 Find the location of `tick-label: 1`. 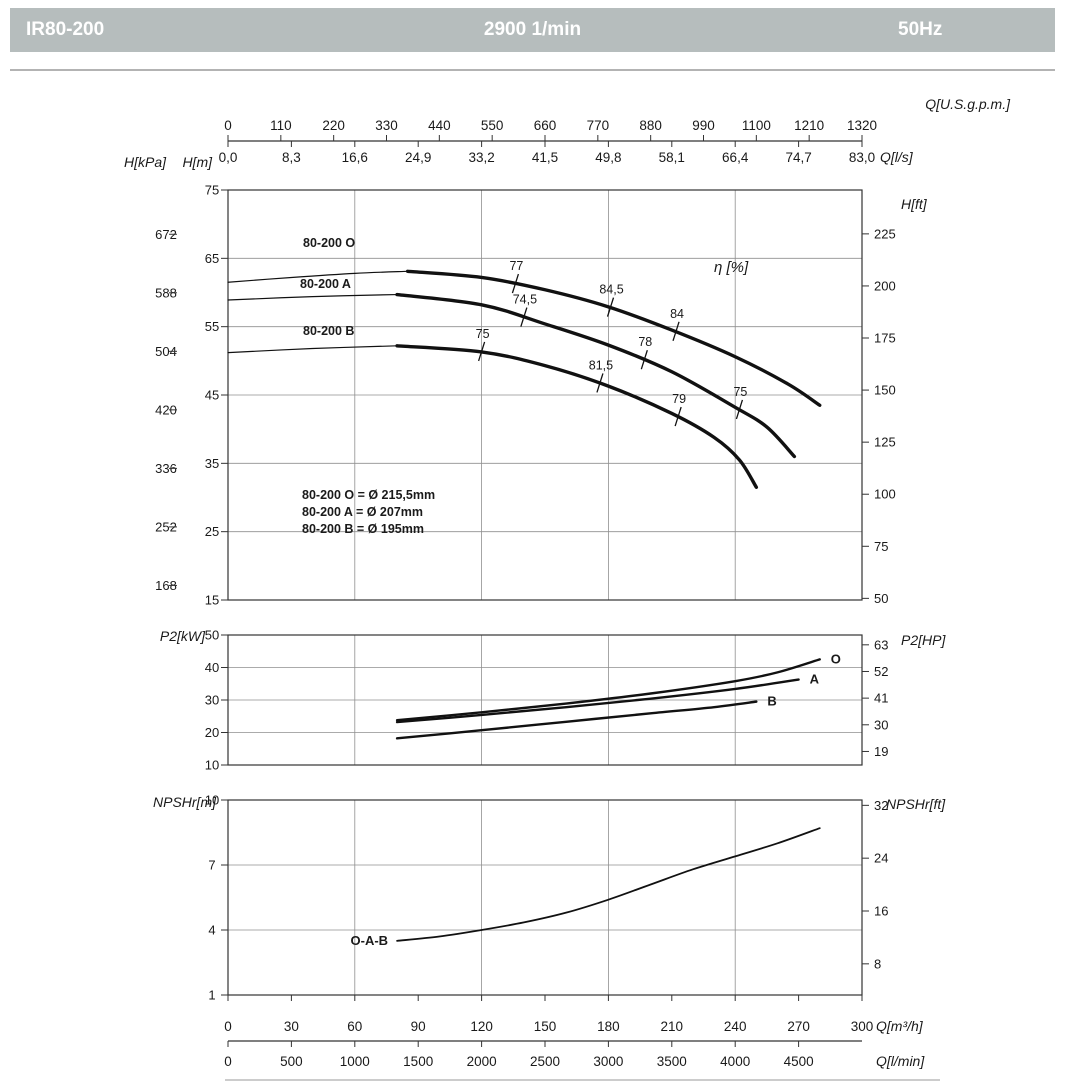

tick-label: 1 is located at coordinates (211, 995).